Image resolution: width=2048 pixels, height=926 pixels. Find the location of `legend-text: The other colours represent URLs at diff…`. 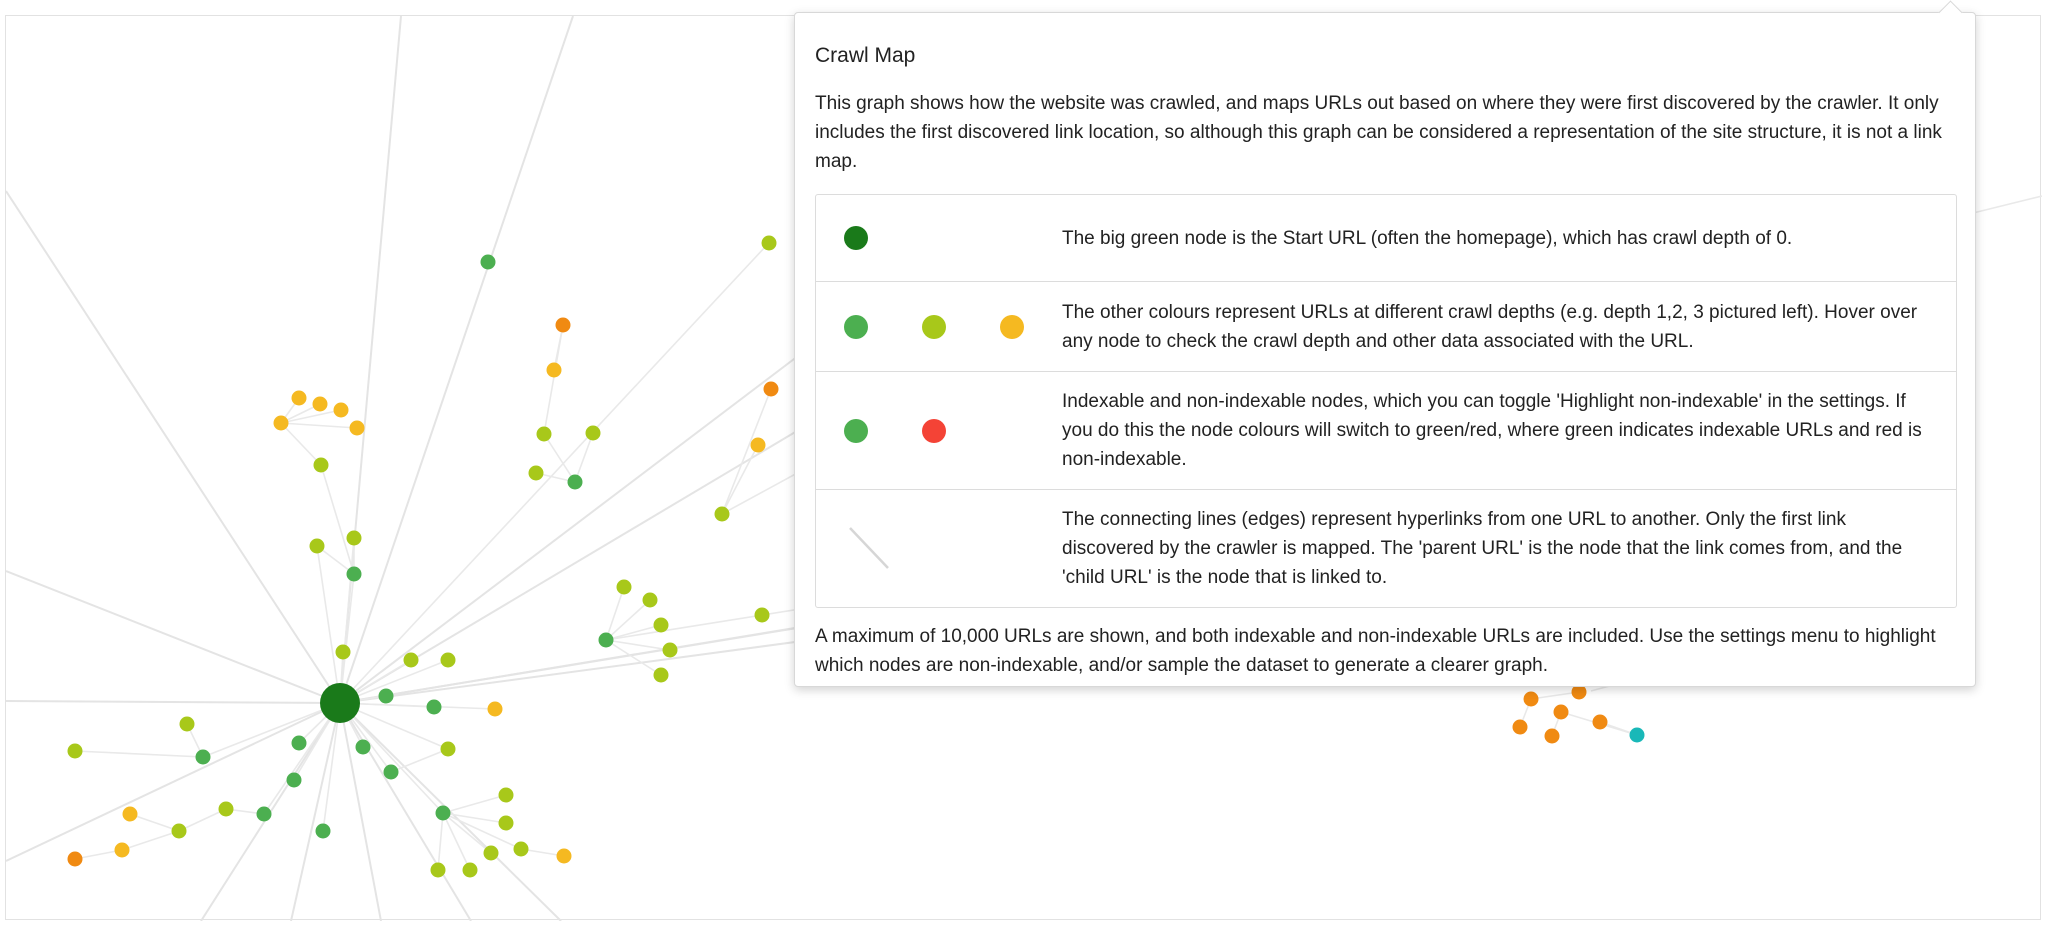

legend-text: The other colours represent URLs at diff… is located at coordinates (1490, 326).